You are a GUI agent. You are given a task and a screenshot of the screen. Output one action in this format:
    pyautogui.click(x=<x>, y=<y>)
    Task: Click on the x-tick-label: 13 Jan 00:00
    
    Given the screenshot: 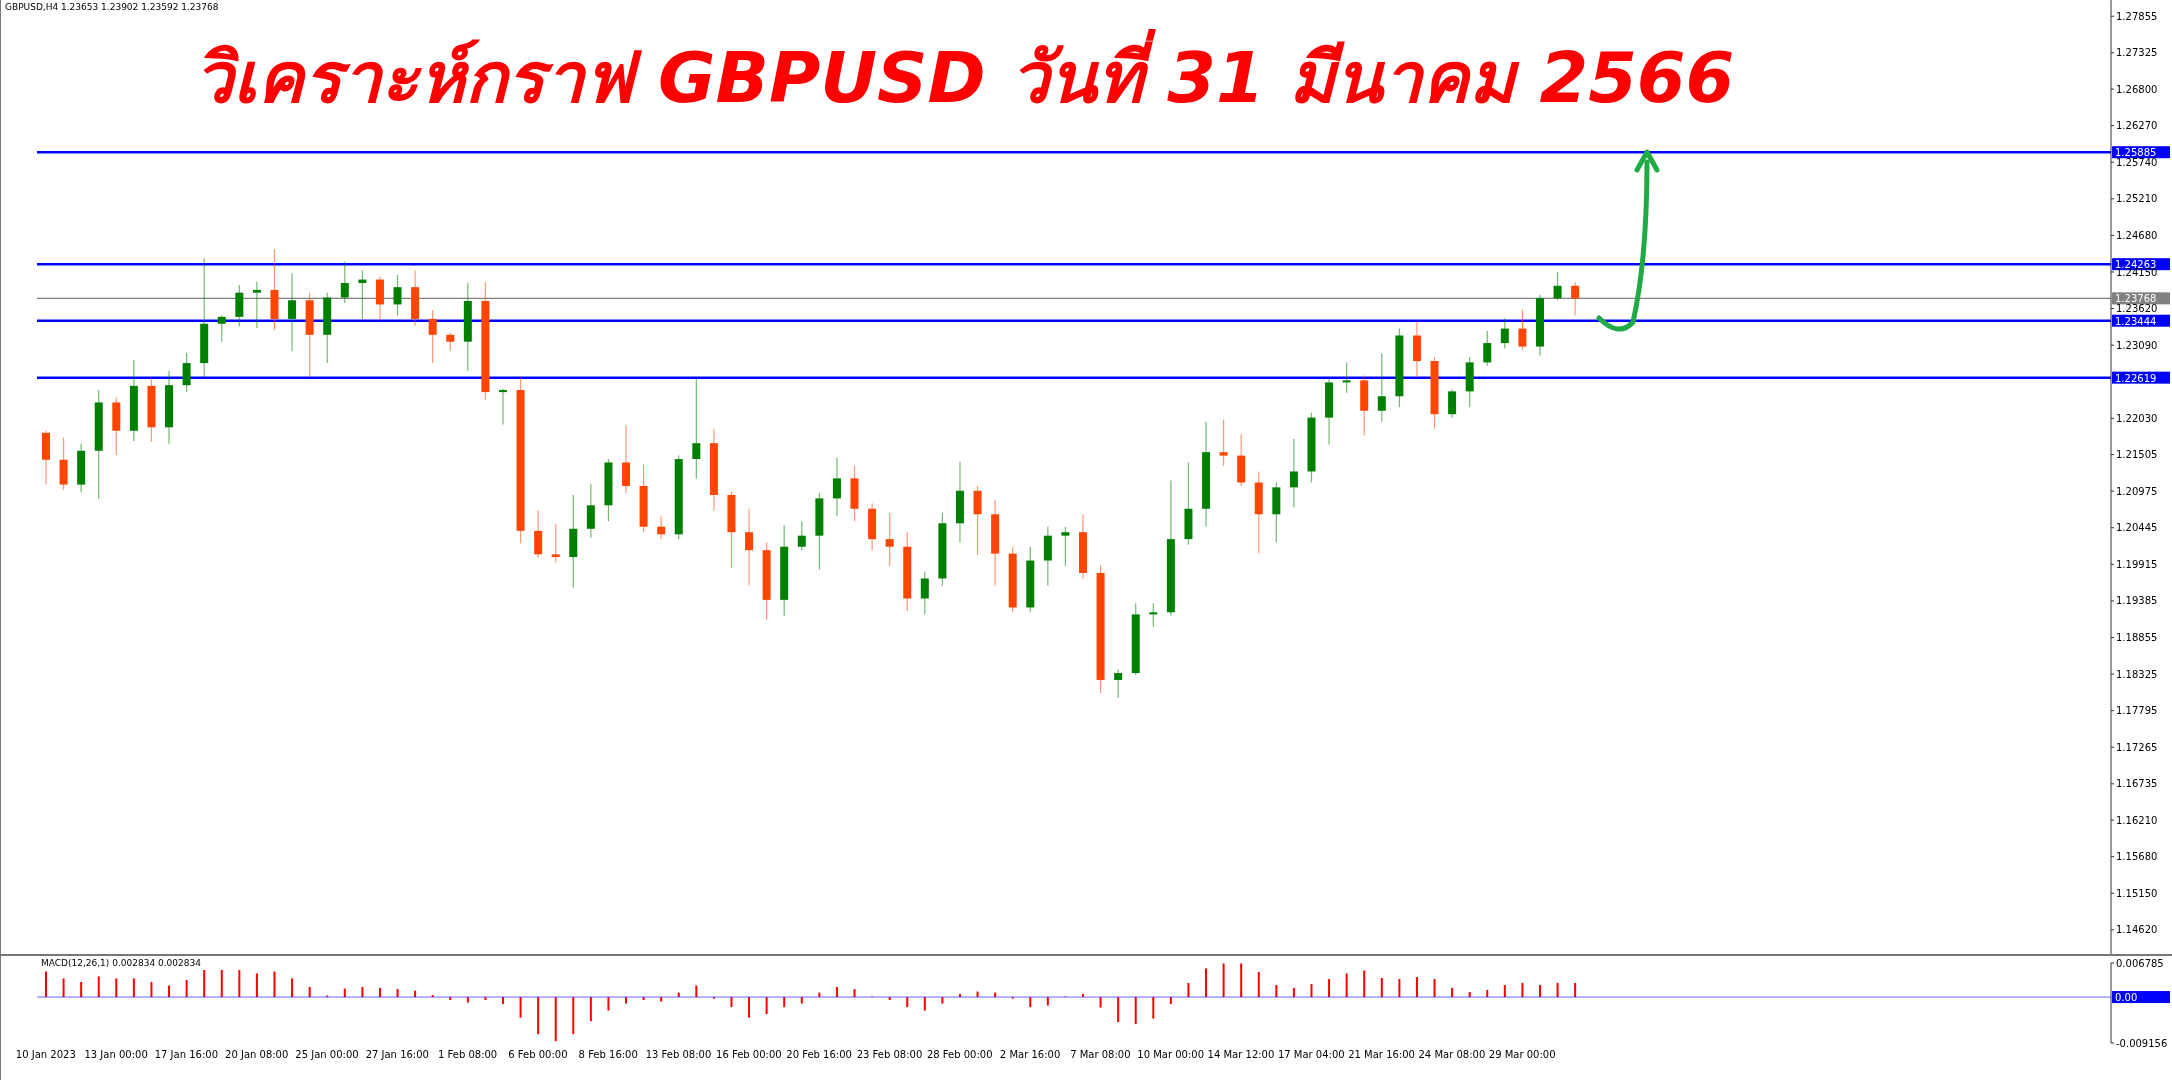 What is the action you would take?
    pyautogui.click(x=116, y=1055)
    